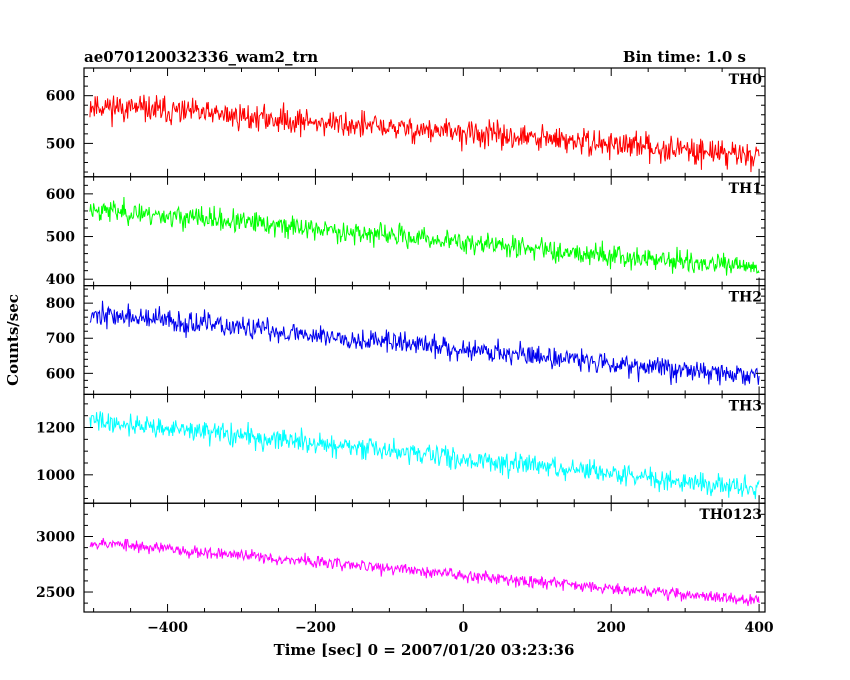  I want to click on plot-title: ae070120032336_wam2_trn, so click(201, 57).